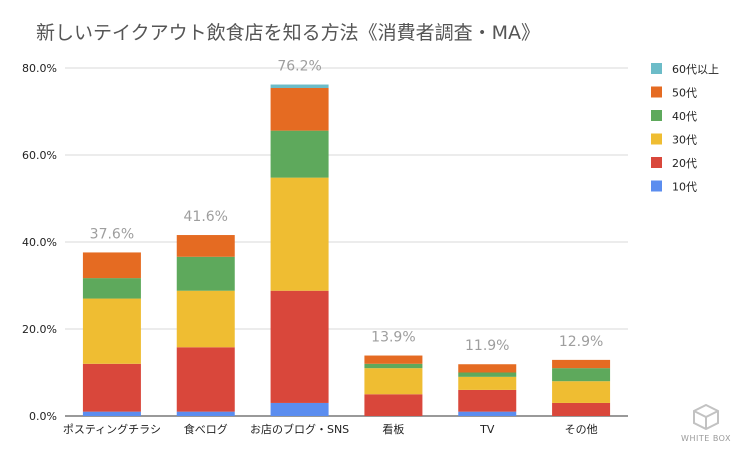 The image size is (744, 460). Describe the element at coordinates (684, 187) in the screenshot. I see `legend-label: 10代` at that location.